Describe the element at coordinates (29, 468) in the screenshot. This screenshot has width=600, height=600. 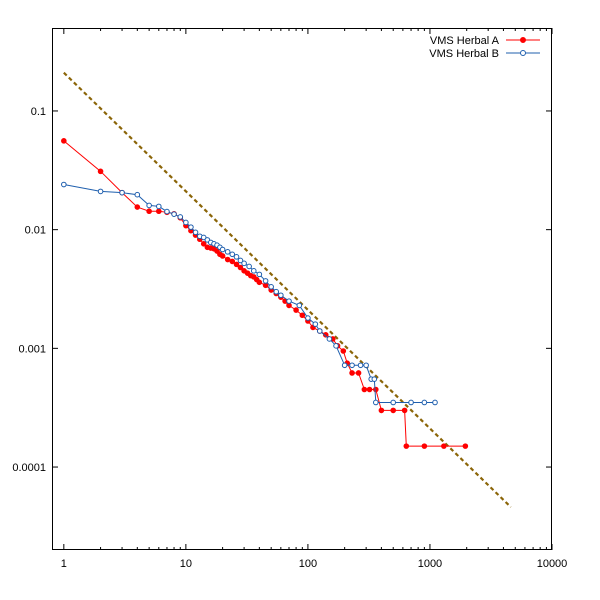
I see `y-tick-label: 0.0001` at that location.